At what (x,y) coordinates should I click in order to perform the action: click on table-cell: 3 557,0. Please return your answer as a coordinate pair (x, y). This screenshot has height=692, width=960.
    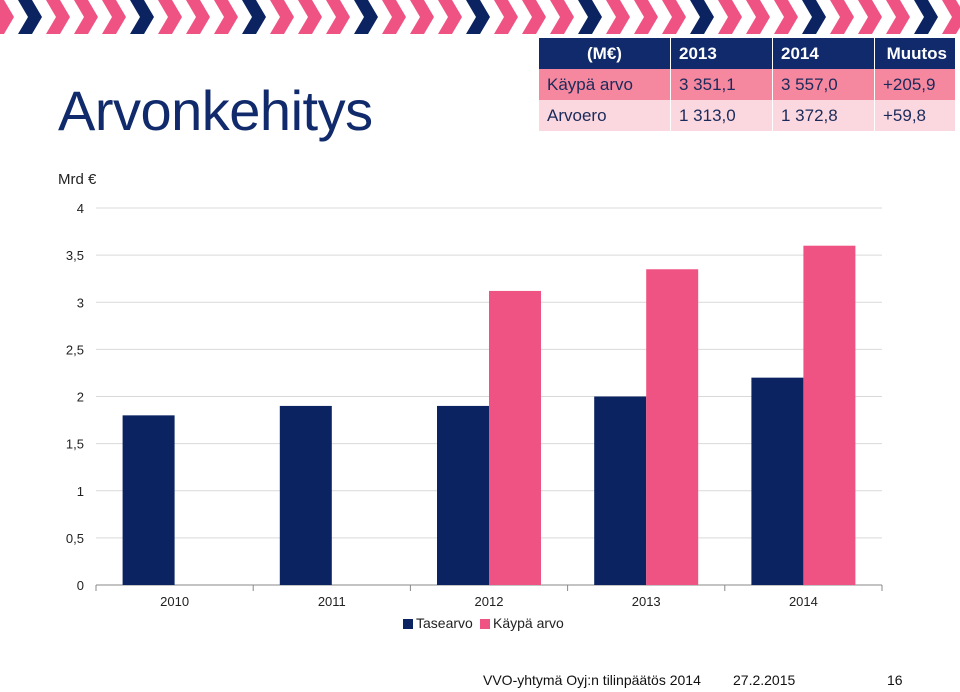
    Looking at the image, I should click on (823, 84).